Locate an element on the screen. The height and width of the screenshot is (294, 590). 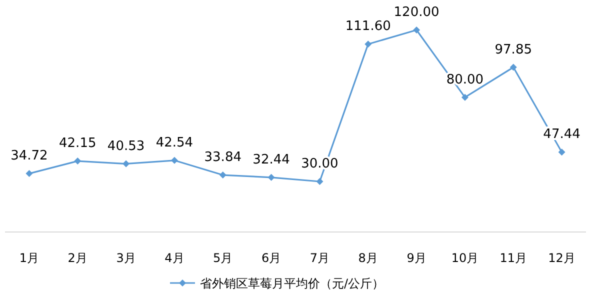
data-label: 32.44 is located at coordinates (271, 160).